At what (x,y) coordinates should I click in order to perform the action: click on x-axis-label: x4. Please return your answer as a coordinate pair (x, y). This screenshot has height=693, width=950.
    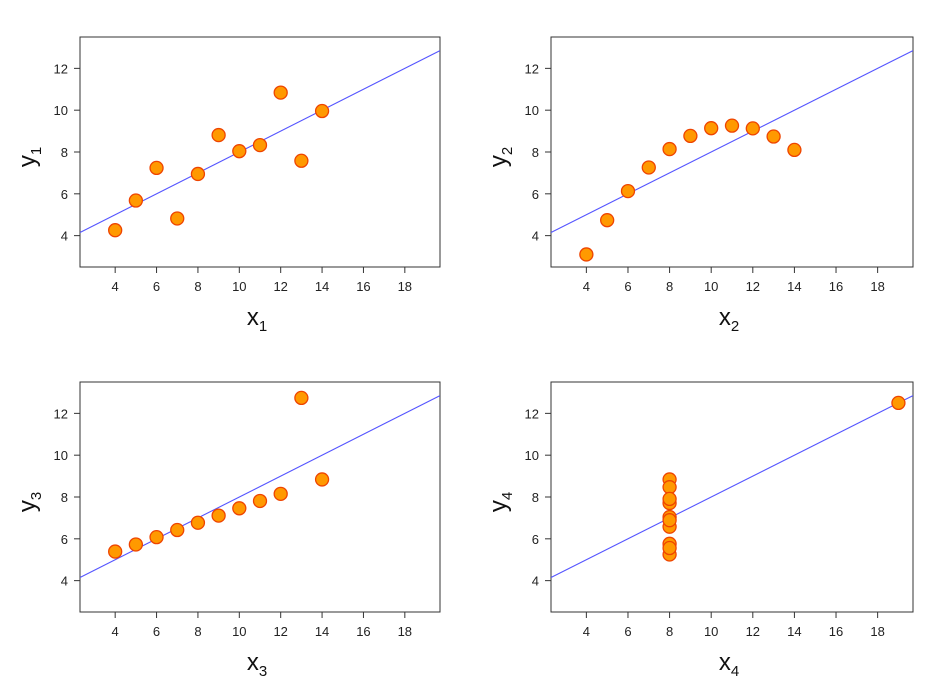
    Looking at the image, I should click on (729, 664).